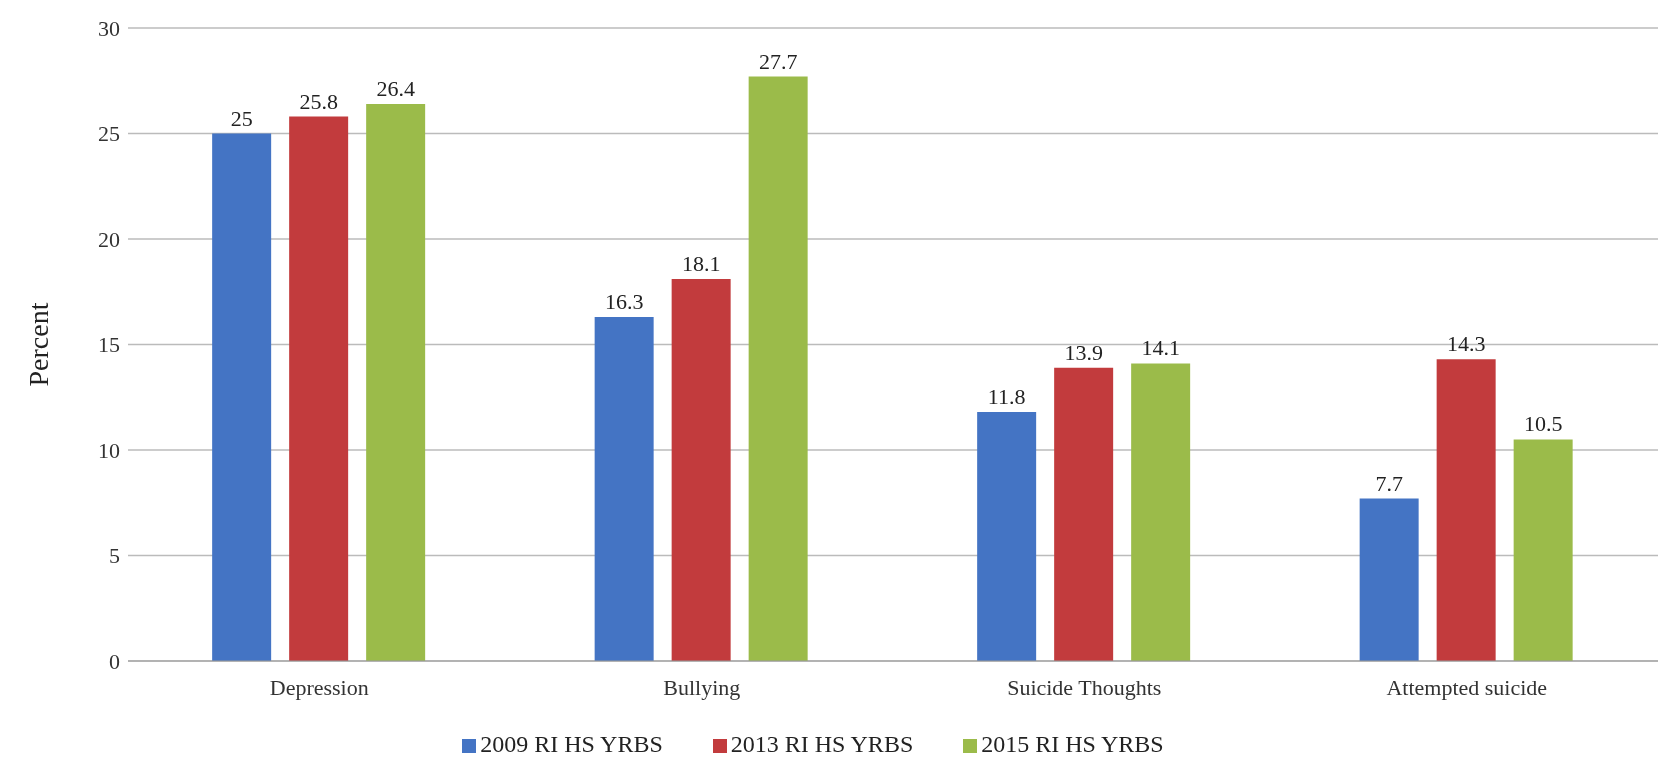 This screenshot has width=1679, height=777. Describe the element at coordinates (778, 61) in the screenshot. I see `data-label: 27.7` at that location.